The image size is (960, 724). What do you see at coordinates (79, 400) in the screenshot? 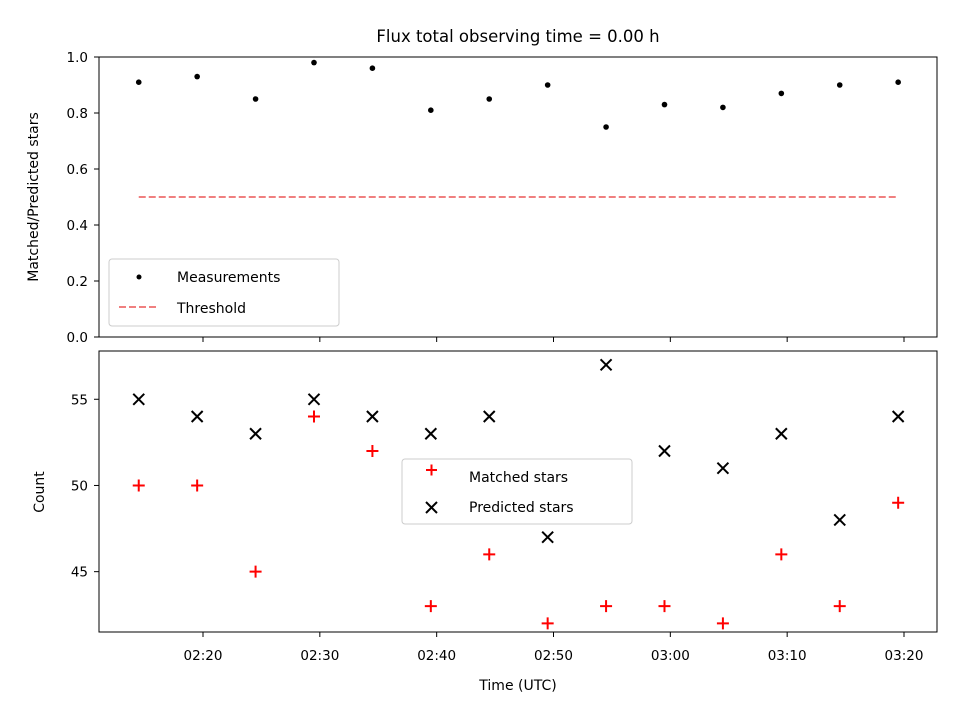
I see `bottom-y-tick-label: 55` at bounding box center [79, 400].